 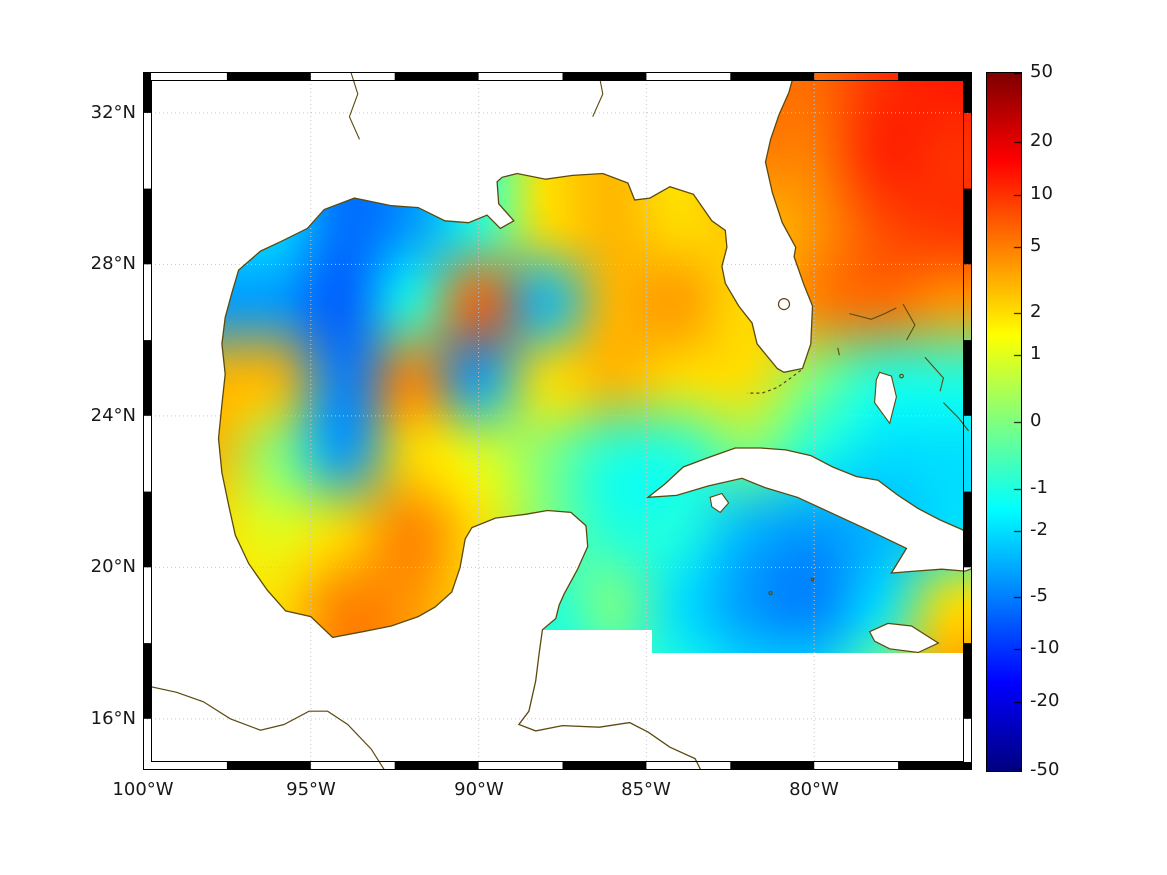 What do you see at coordinates (774, 381) in the screenshot?
I see `florida-keys` at bounding box center [774, 381].